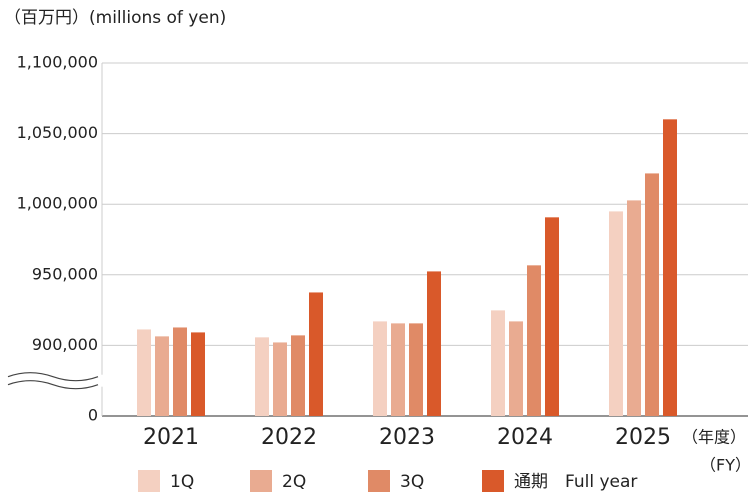 The height and width of the screenshot is (500, 750). I want to click on y-tick-label: 950,000, so click(65, 273).